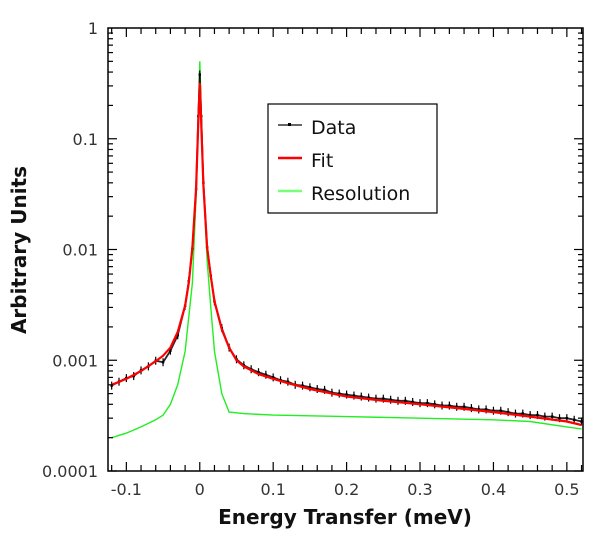  What do you see at coordinates (272, 489) in the screenshot?
I see `x-tick-label: 0.1` at bounding box center [272, 489].